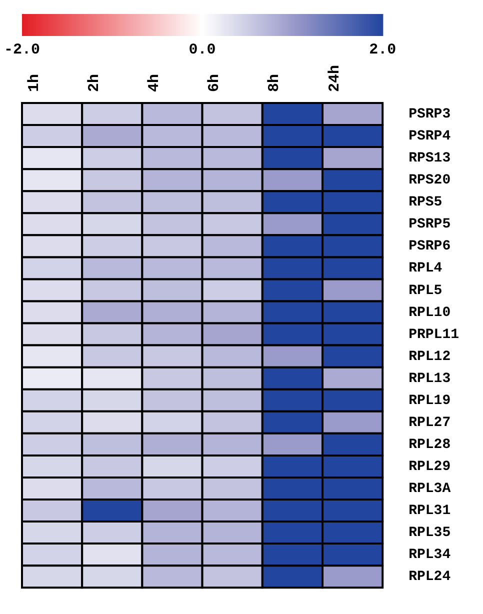  What do you see at coordinates (429, 555) in the screenshot?
I see `y-tick-label: RPL34` at bounding box center [429, 555].